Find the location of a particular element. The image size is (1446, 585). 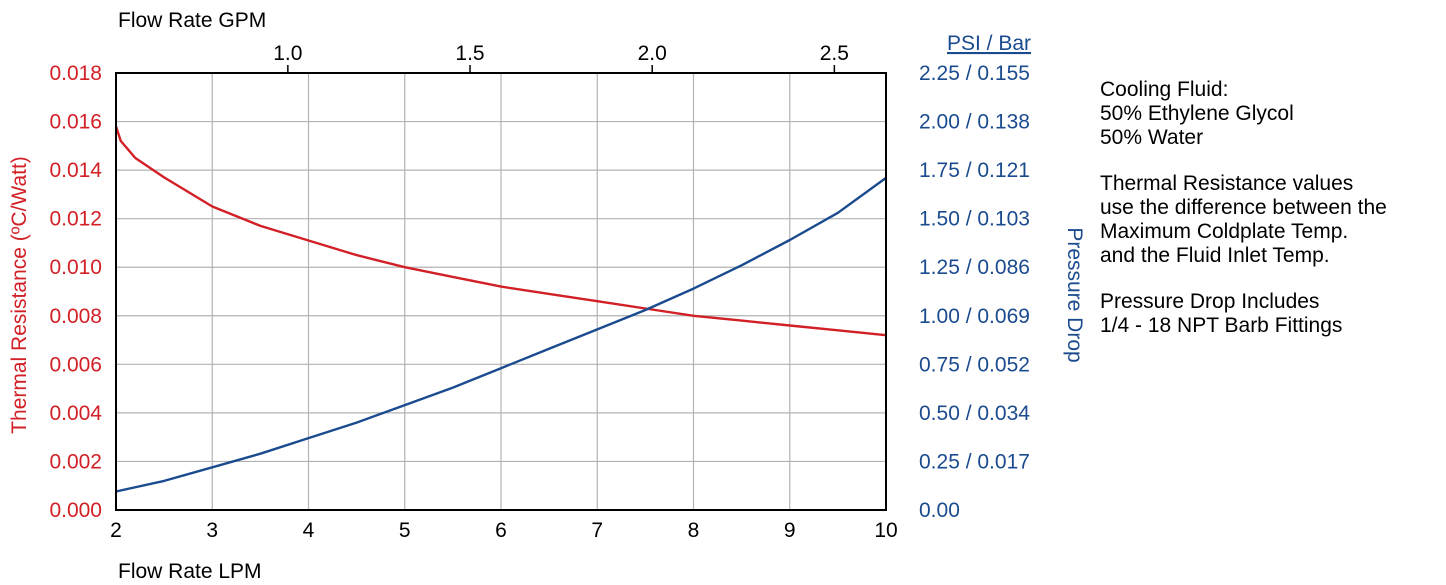

y-right-tick-label: 1.00 / 0.069 is located at coordinates (974, 316).